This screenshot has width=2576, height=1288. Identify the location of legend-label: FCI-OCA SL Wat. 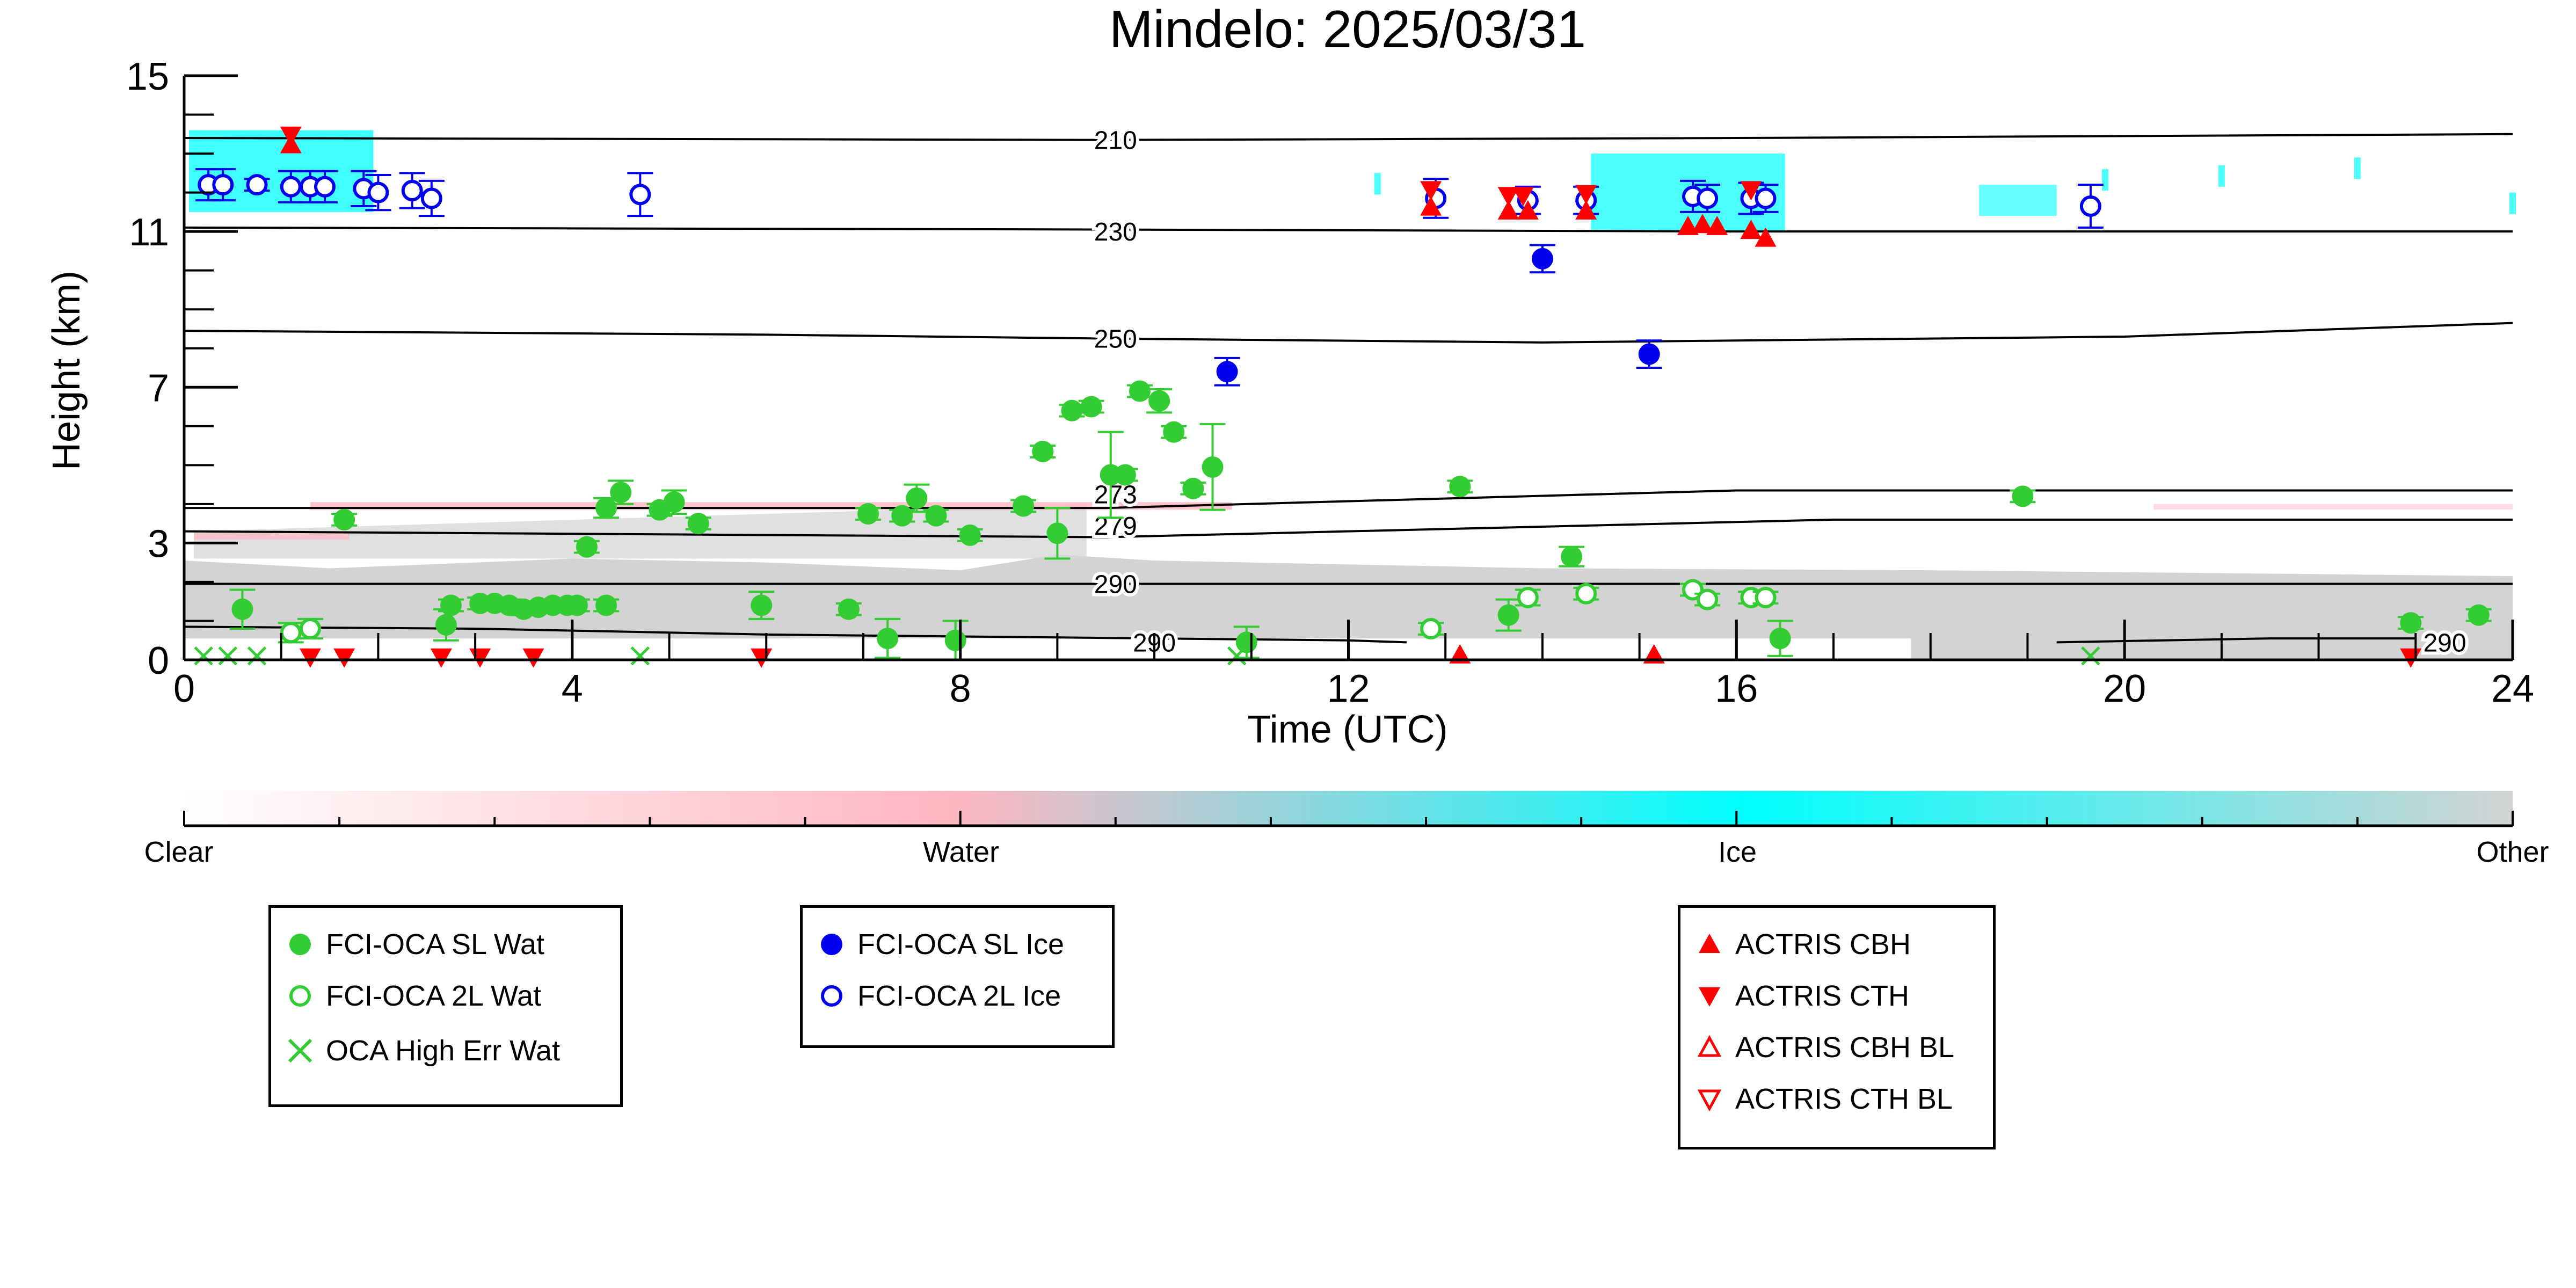
(435, 944).